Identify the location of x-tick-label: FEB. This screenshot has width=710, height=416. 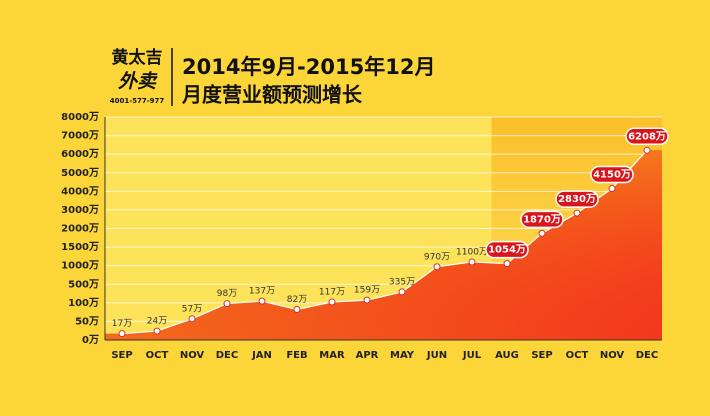
(296, 355).